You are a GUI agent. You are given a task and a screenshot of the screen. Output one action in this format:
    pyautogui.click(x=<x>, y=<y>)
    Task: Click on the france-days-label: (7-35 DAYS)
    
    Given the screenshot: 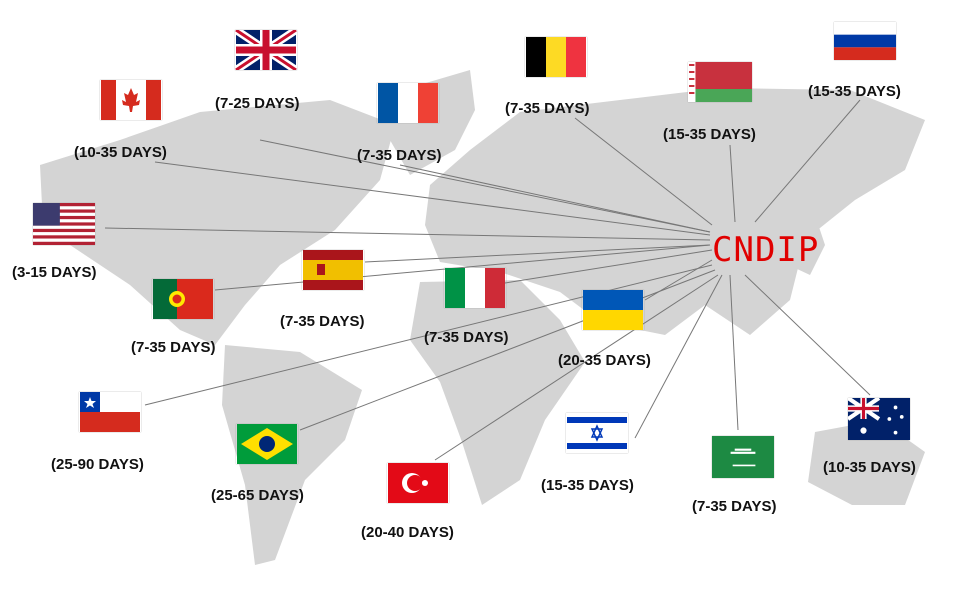 What is the action you would take?
    pyautogui.click(x=399, y=155)
    